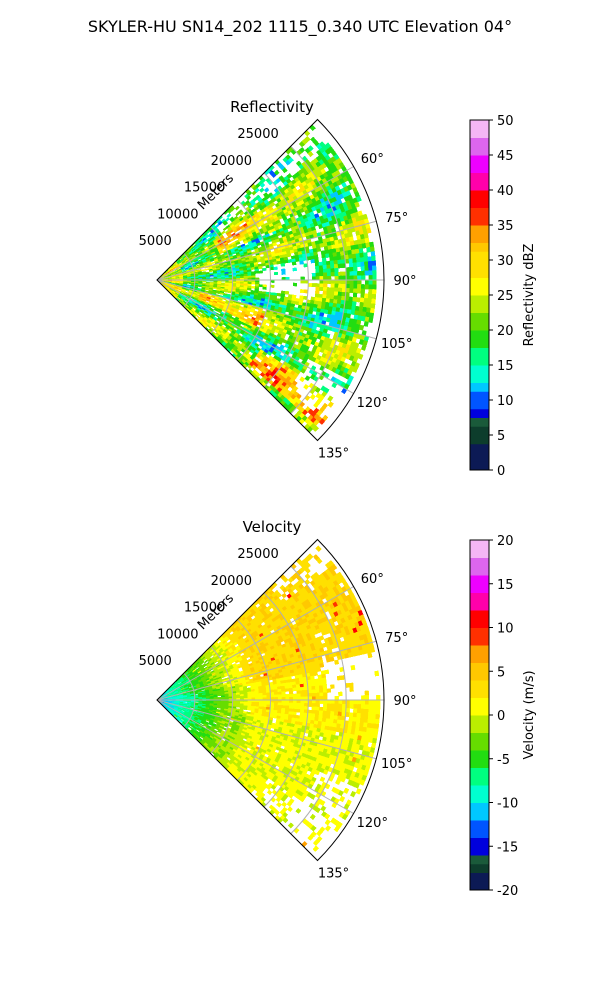 Image resolution: width=600 pixels, height=1000 pixels. Describe the element at coordinates (505, 331) in the screenshot. I see `colorbar-tick-label: 20` at that location.